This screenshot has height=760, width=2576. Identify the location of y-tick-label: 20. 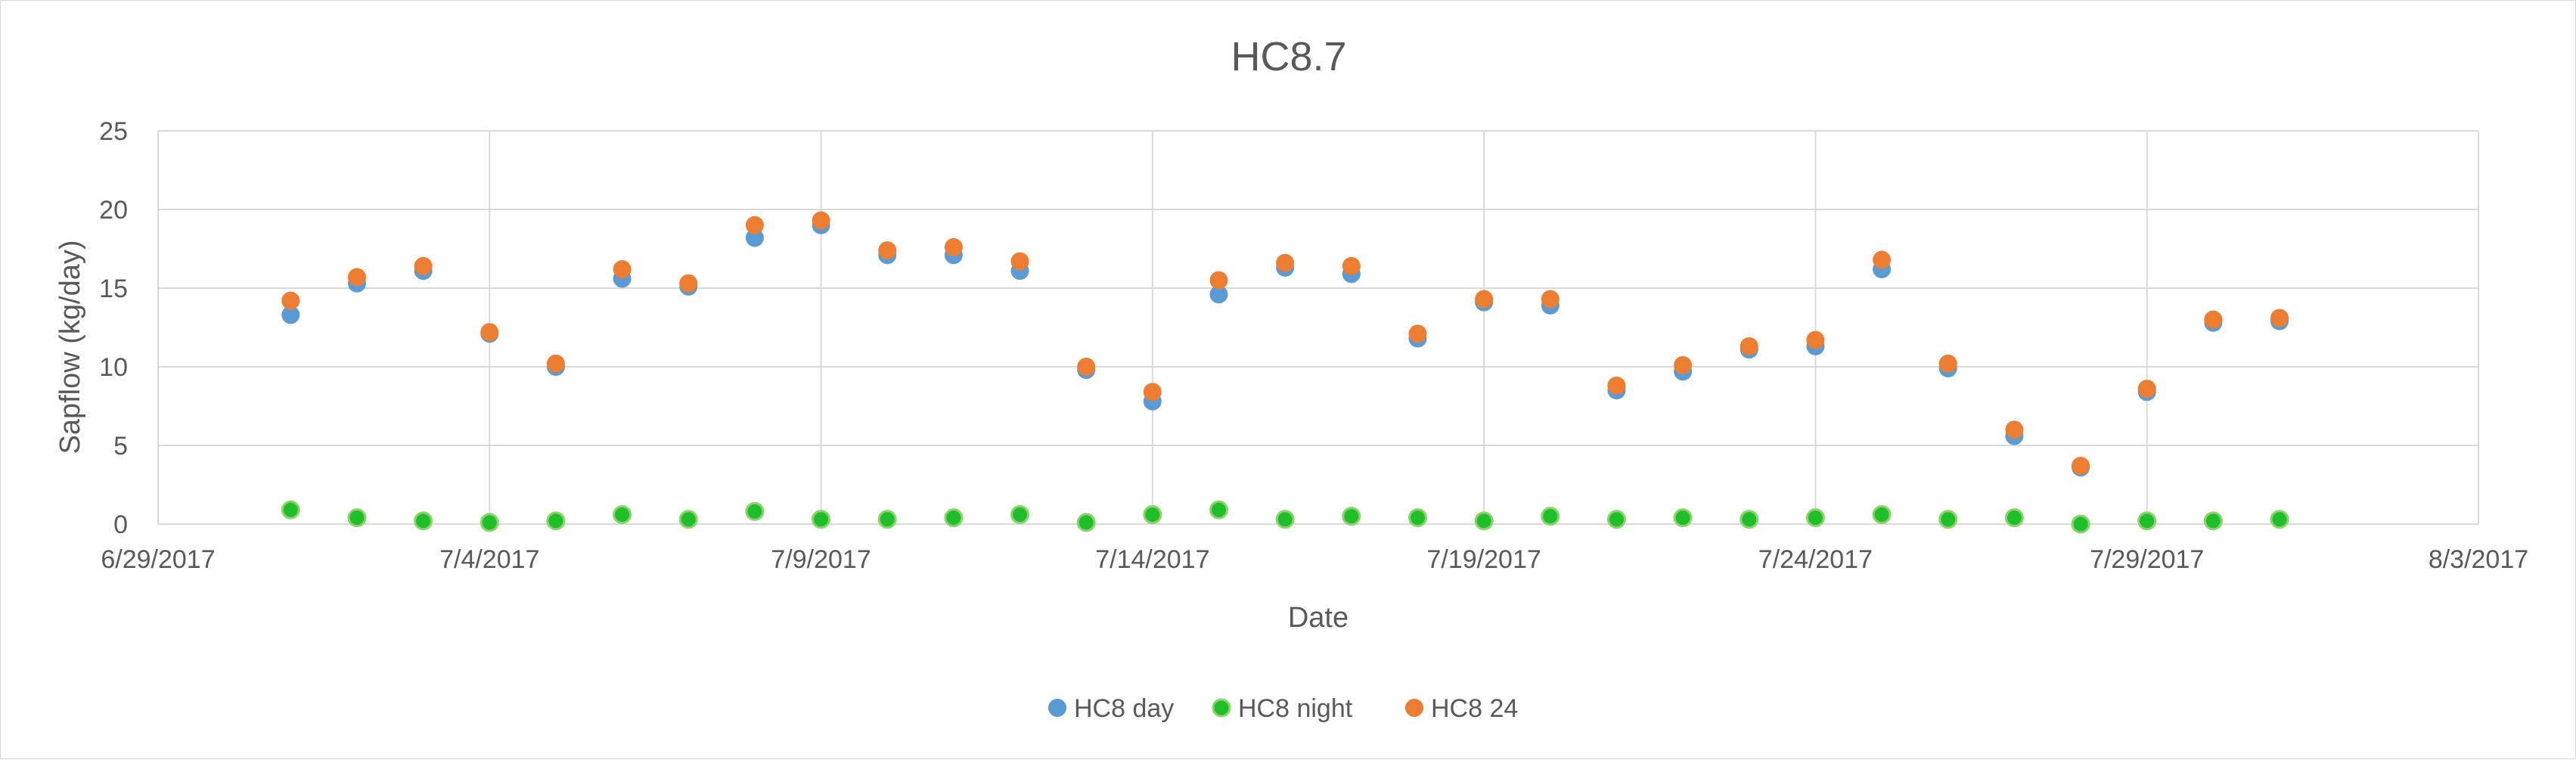
(113, 210).